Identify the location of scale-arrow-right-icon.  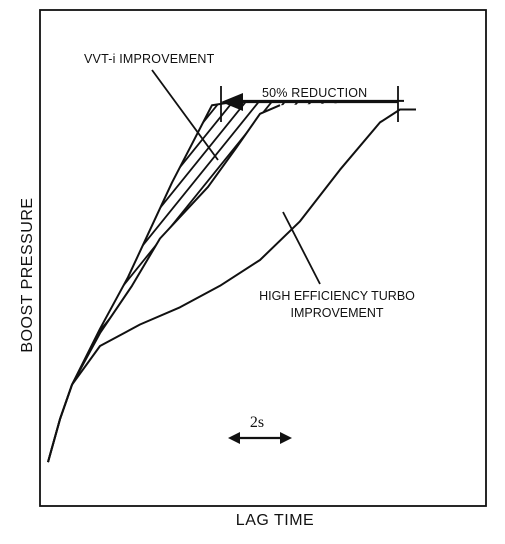
(286, 438).